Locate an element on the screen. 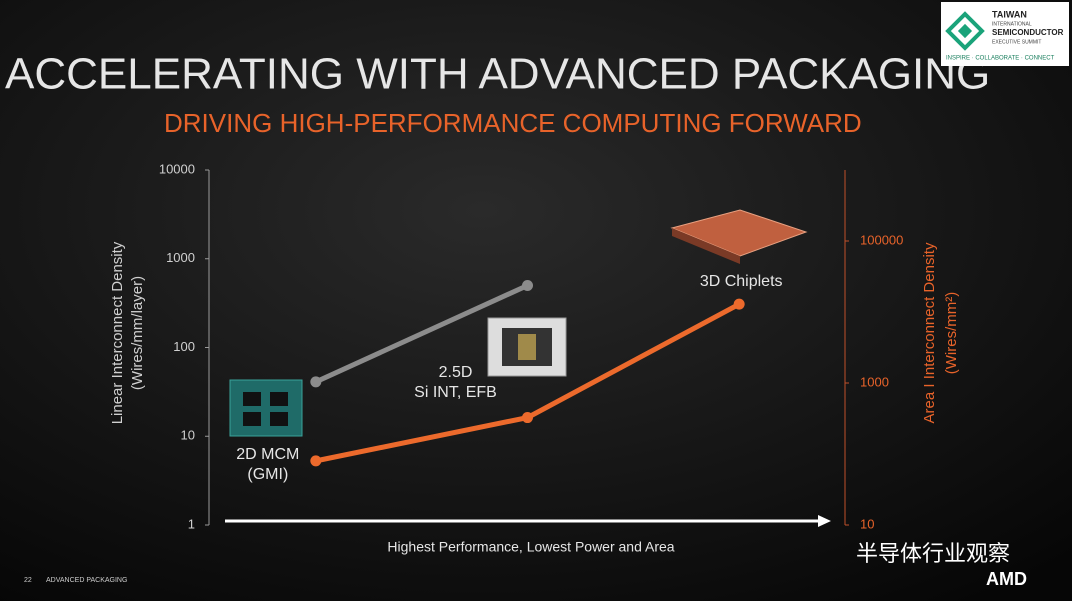 Image resolution: width=1072 pixels, height=601 pixels. y-tick-label: 10000 is located at coordinates (177, 168).